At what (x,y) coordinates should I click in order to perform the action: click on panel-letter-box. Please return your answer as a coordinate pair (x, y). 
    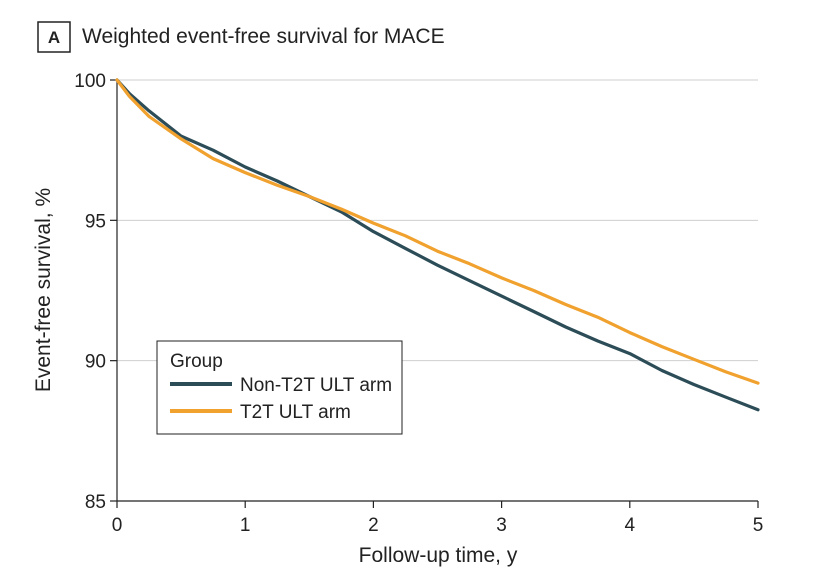
    Looking at the image, I should click on (54, 37).